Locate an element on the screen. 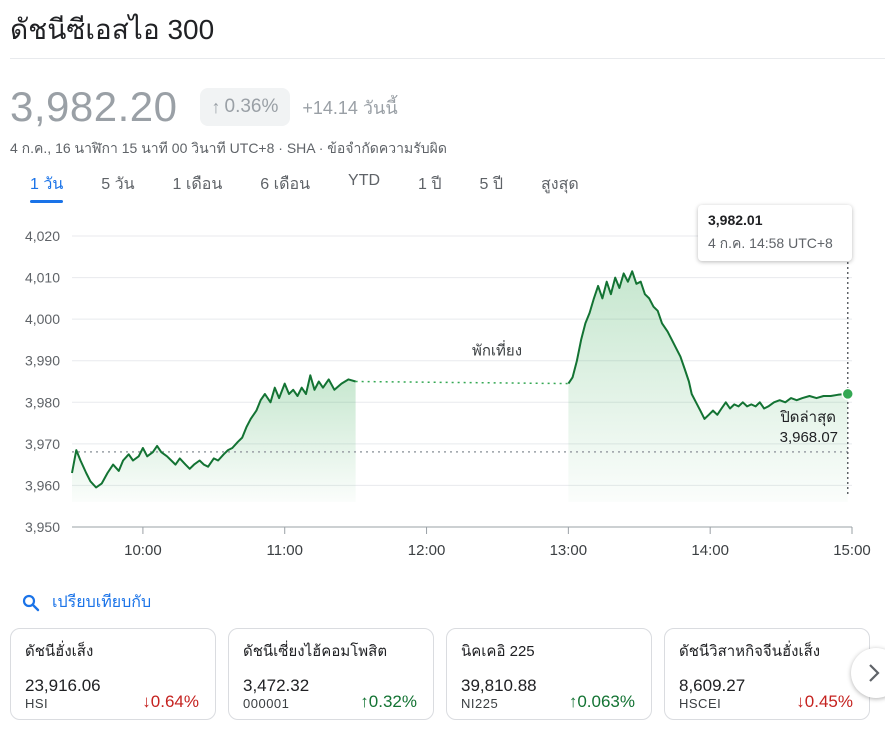  afternoon-series-line is located at coordinates (707, 345).